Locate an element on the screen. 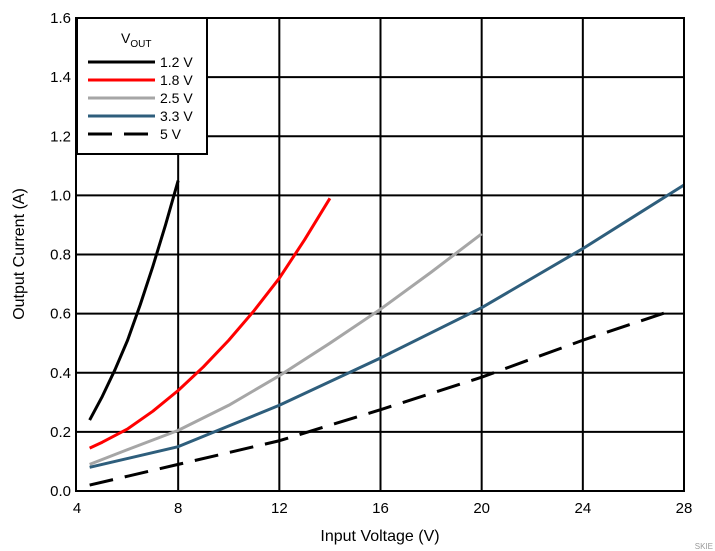 The image size is (715, 551). y-tick-label: 0.8 is located at coordinates (60, 255).